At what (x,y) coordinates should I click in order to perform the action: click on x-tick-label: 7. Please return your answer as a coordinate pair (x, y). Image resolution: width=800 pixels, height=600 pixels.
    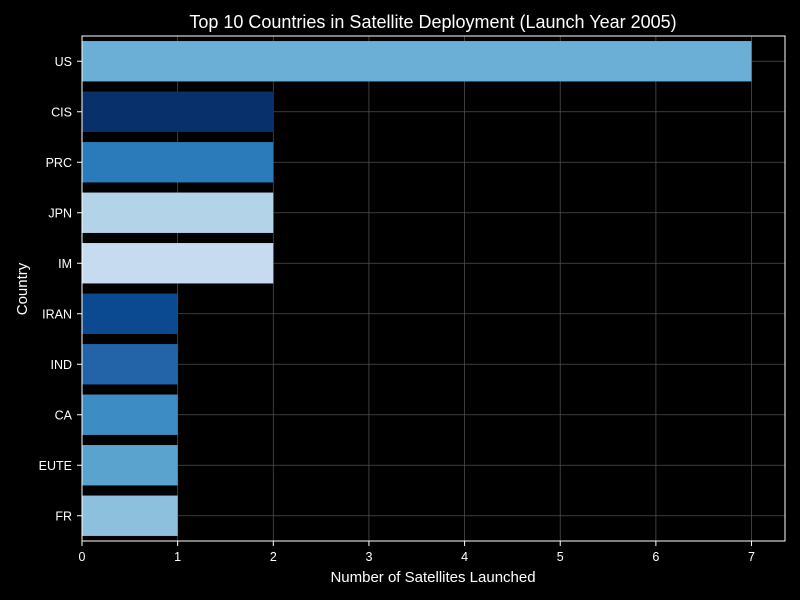
    Looking at the image, I should click on (751, 557).